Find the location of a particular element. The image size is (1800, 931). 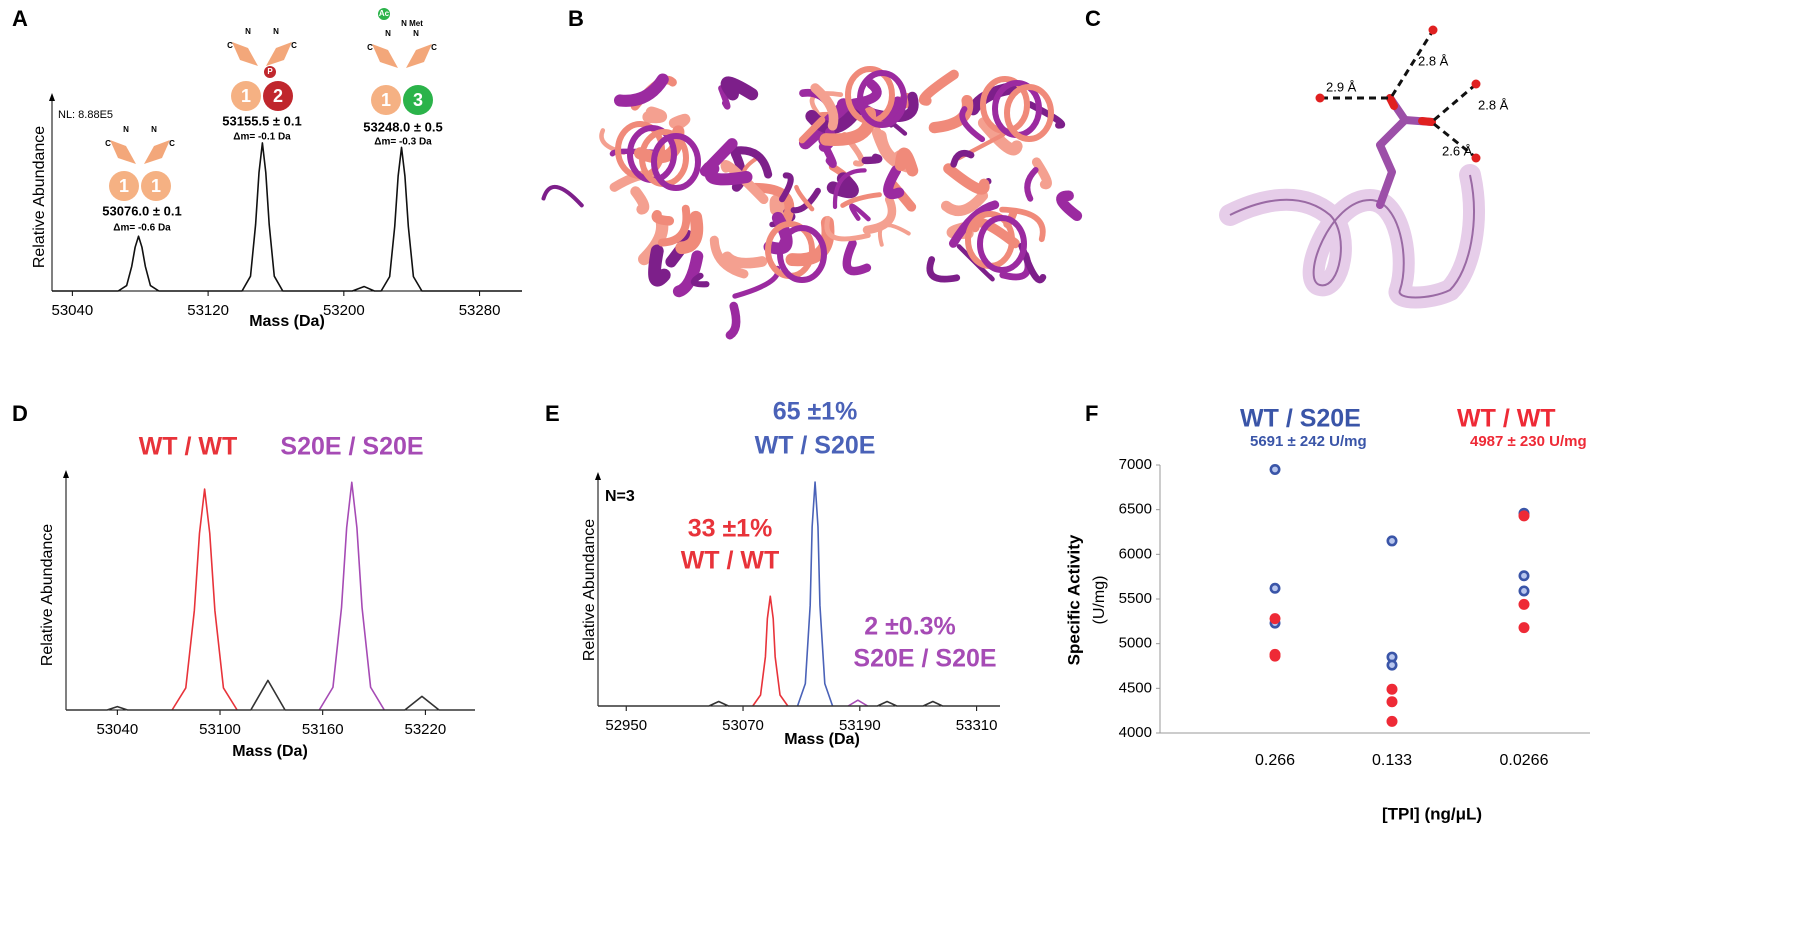

y-tick-label: 4500 is located at coordinates (1135, 687).